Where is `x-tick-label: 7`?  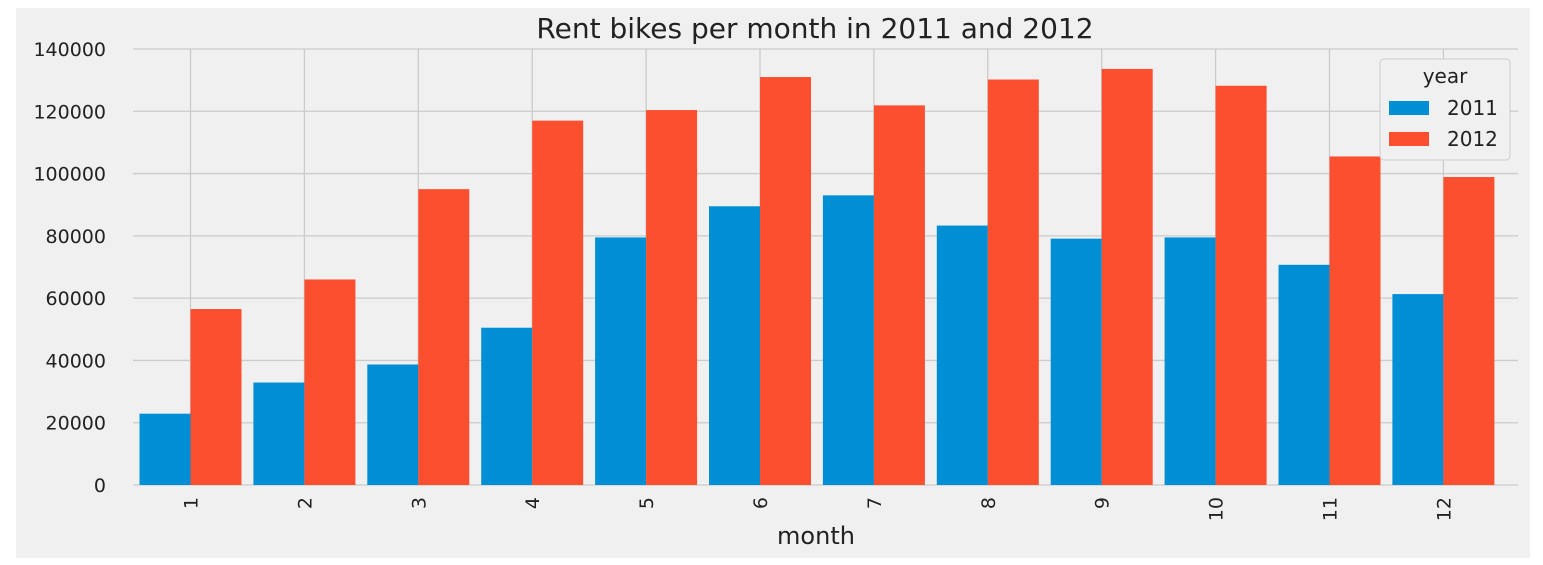
x-tick-label: 7 is located at coordinates (875, 503).